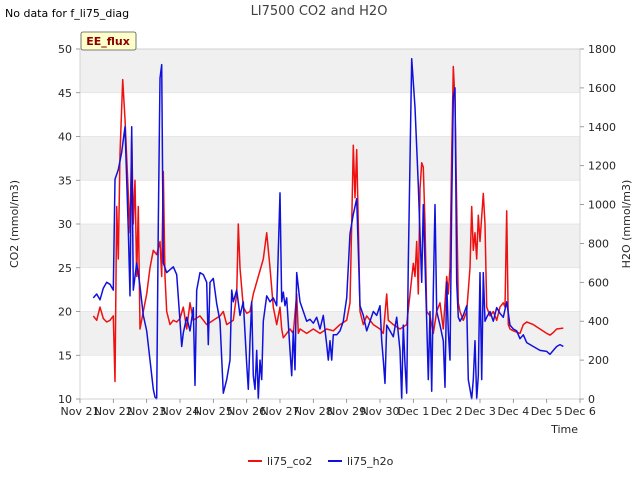  Describe the element at coordinates (370, 461) in the screenshot. I see `legend-label-h2o: li75_h2o` at that location.